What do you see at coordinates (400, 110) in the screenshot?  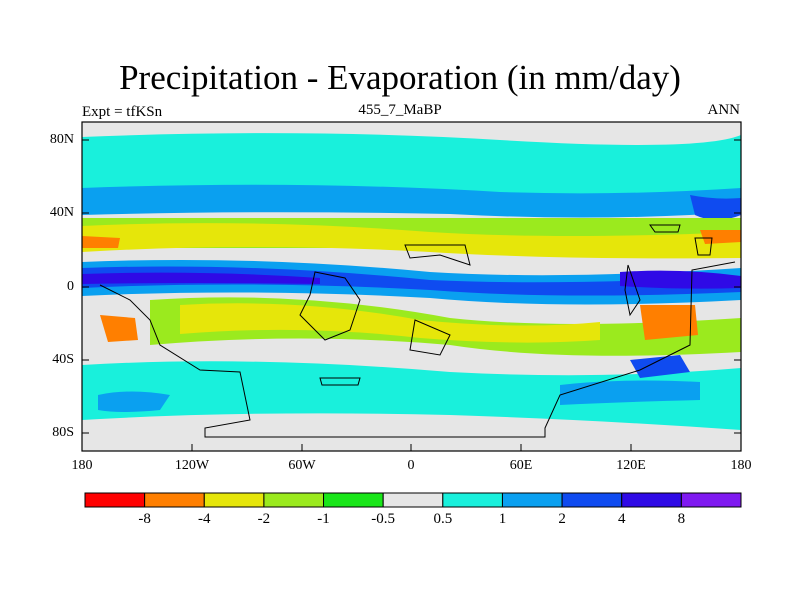 I see `period-label: 455_7_MaBP` at bounding box center [400, 110].